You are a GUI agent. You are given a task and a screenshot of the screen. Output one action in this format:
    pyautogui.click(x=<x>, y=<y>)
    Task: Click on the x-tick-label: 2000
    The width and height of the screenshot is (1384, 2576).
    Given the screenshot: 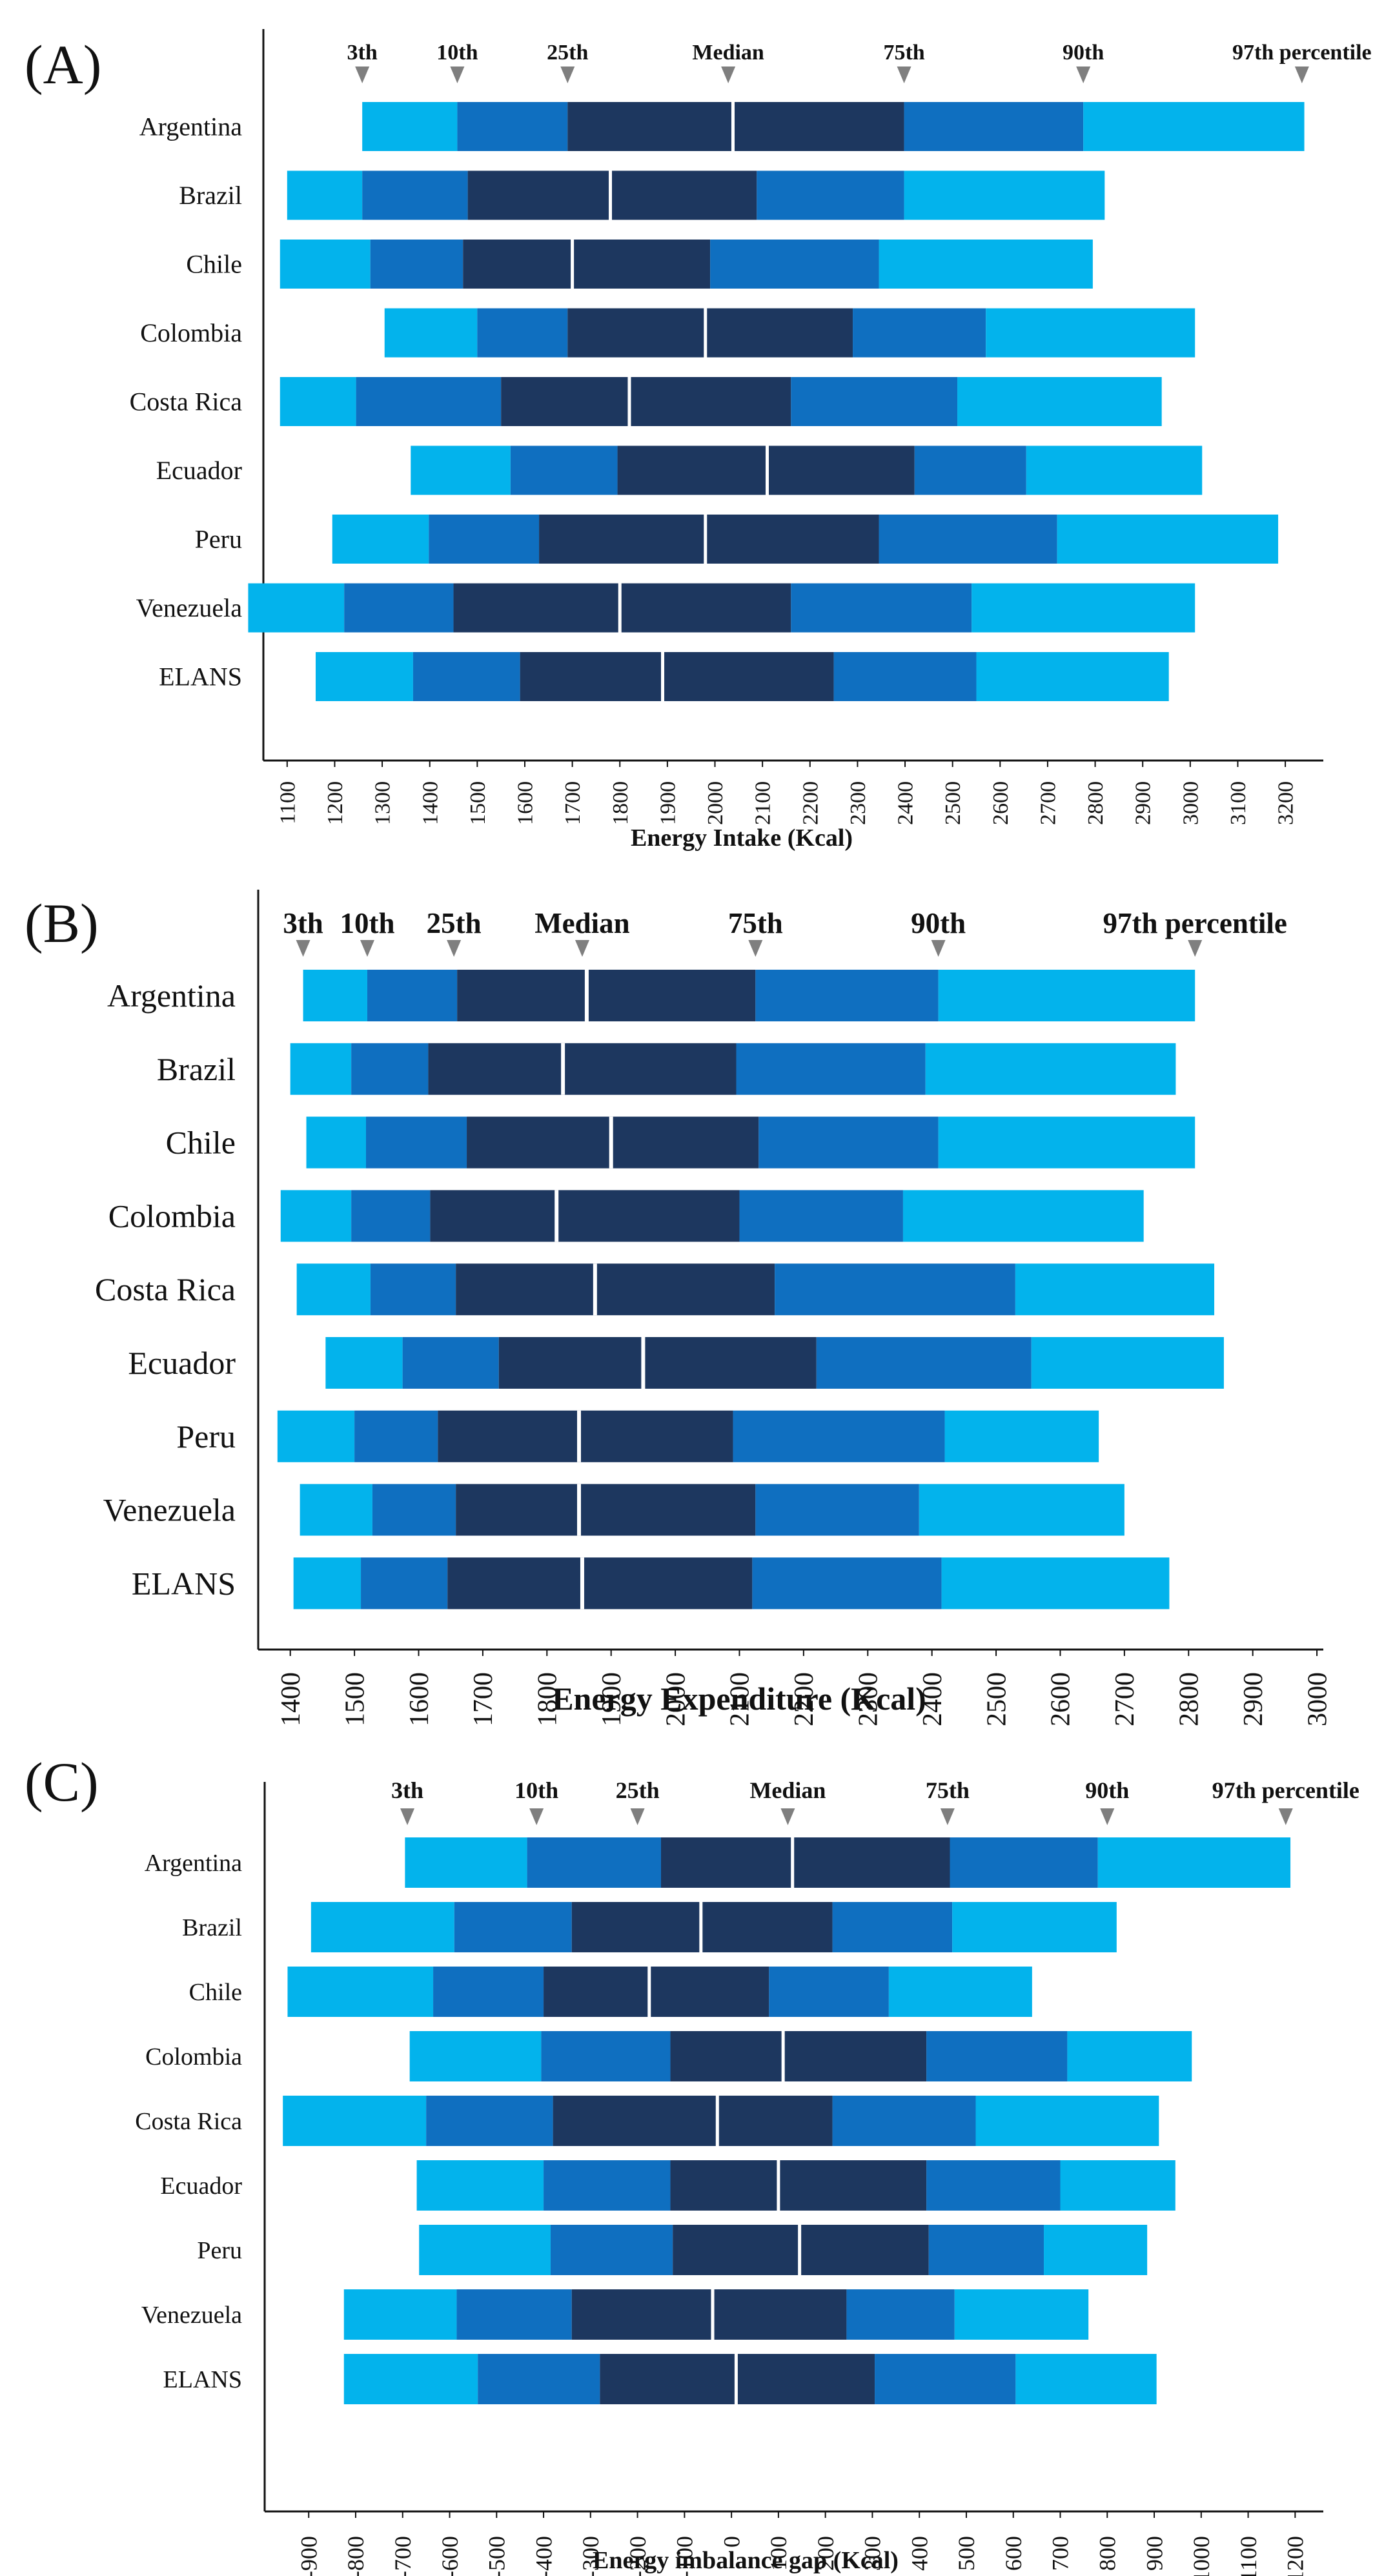 What is the action you would take?
    pyautogui.click(x=716, y=803)
    